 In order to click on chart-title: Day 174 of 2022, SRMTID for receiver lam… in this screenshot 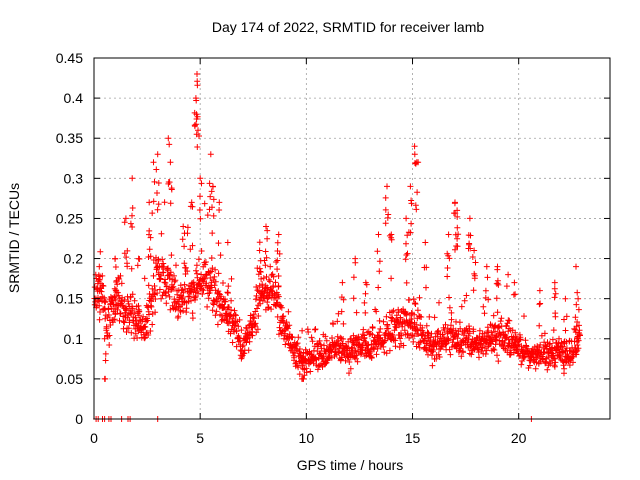, I will do `click(348, 27)`.